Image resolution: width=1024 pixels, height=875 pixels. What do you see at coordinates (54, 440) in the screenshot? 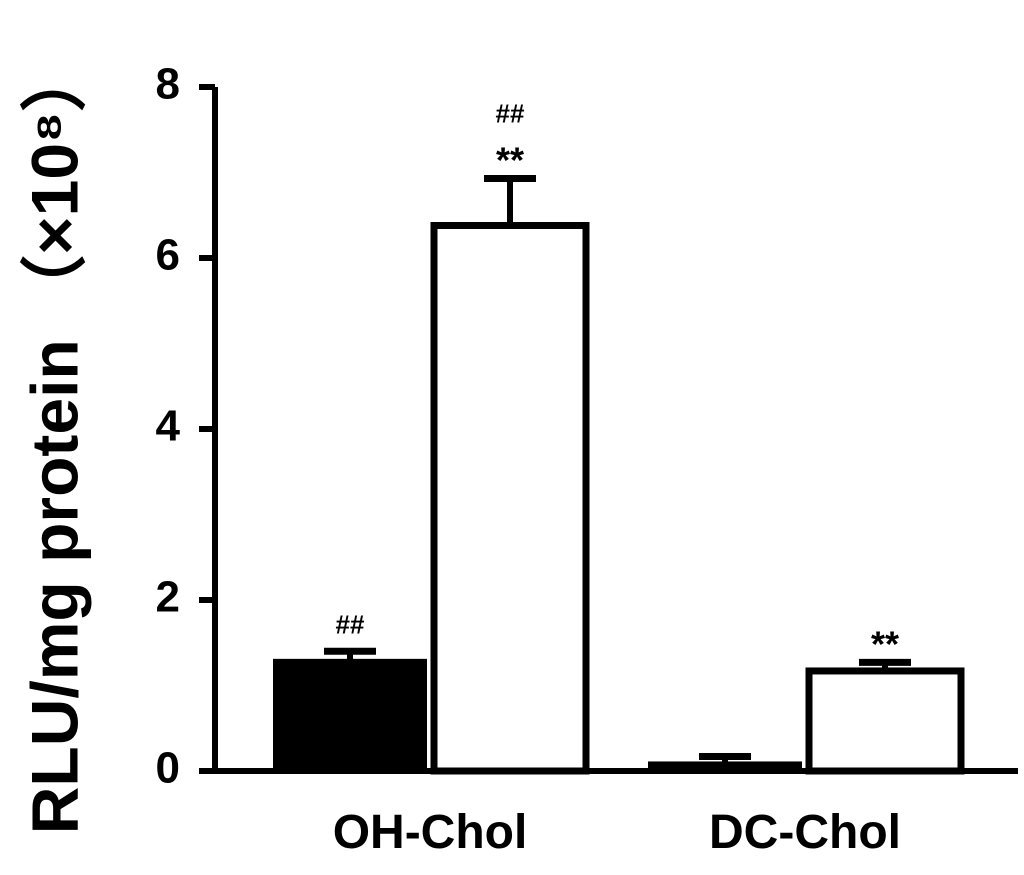
I see `y-axis-label: RLU/mg protein （×10⁸）` at bounding box center [54, 440].